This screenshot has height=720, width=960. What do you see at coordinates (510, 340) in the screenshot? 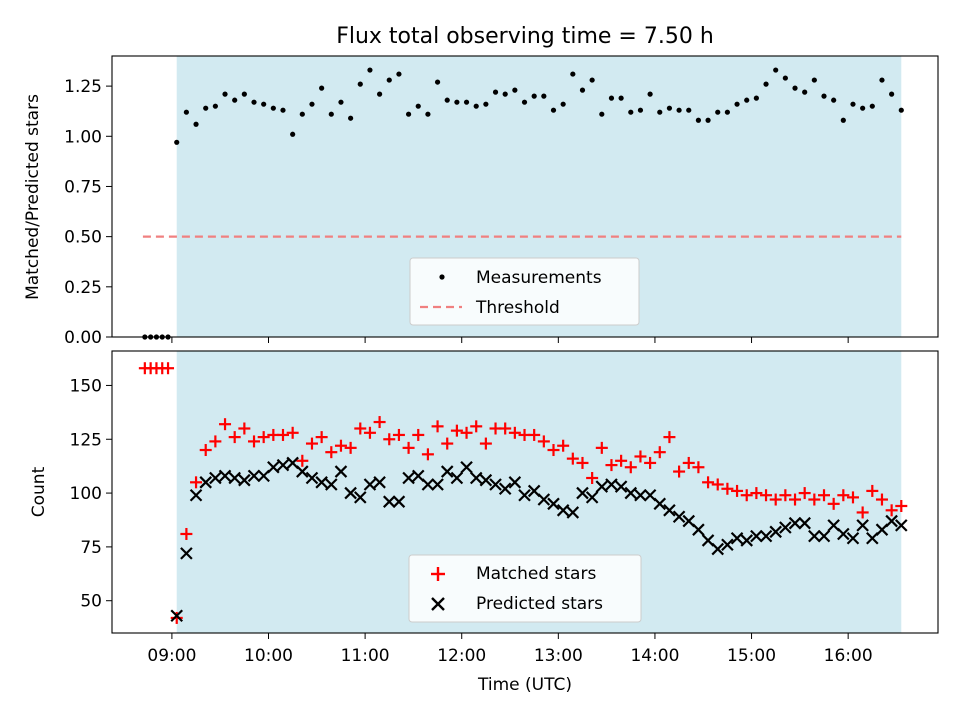
I see `top-x-ticks` at bounding box center [510, 340].